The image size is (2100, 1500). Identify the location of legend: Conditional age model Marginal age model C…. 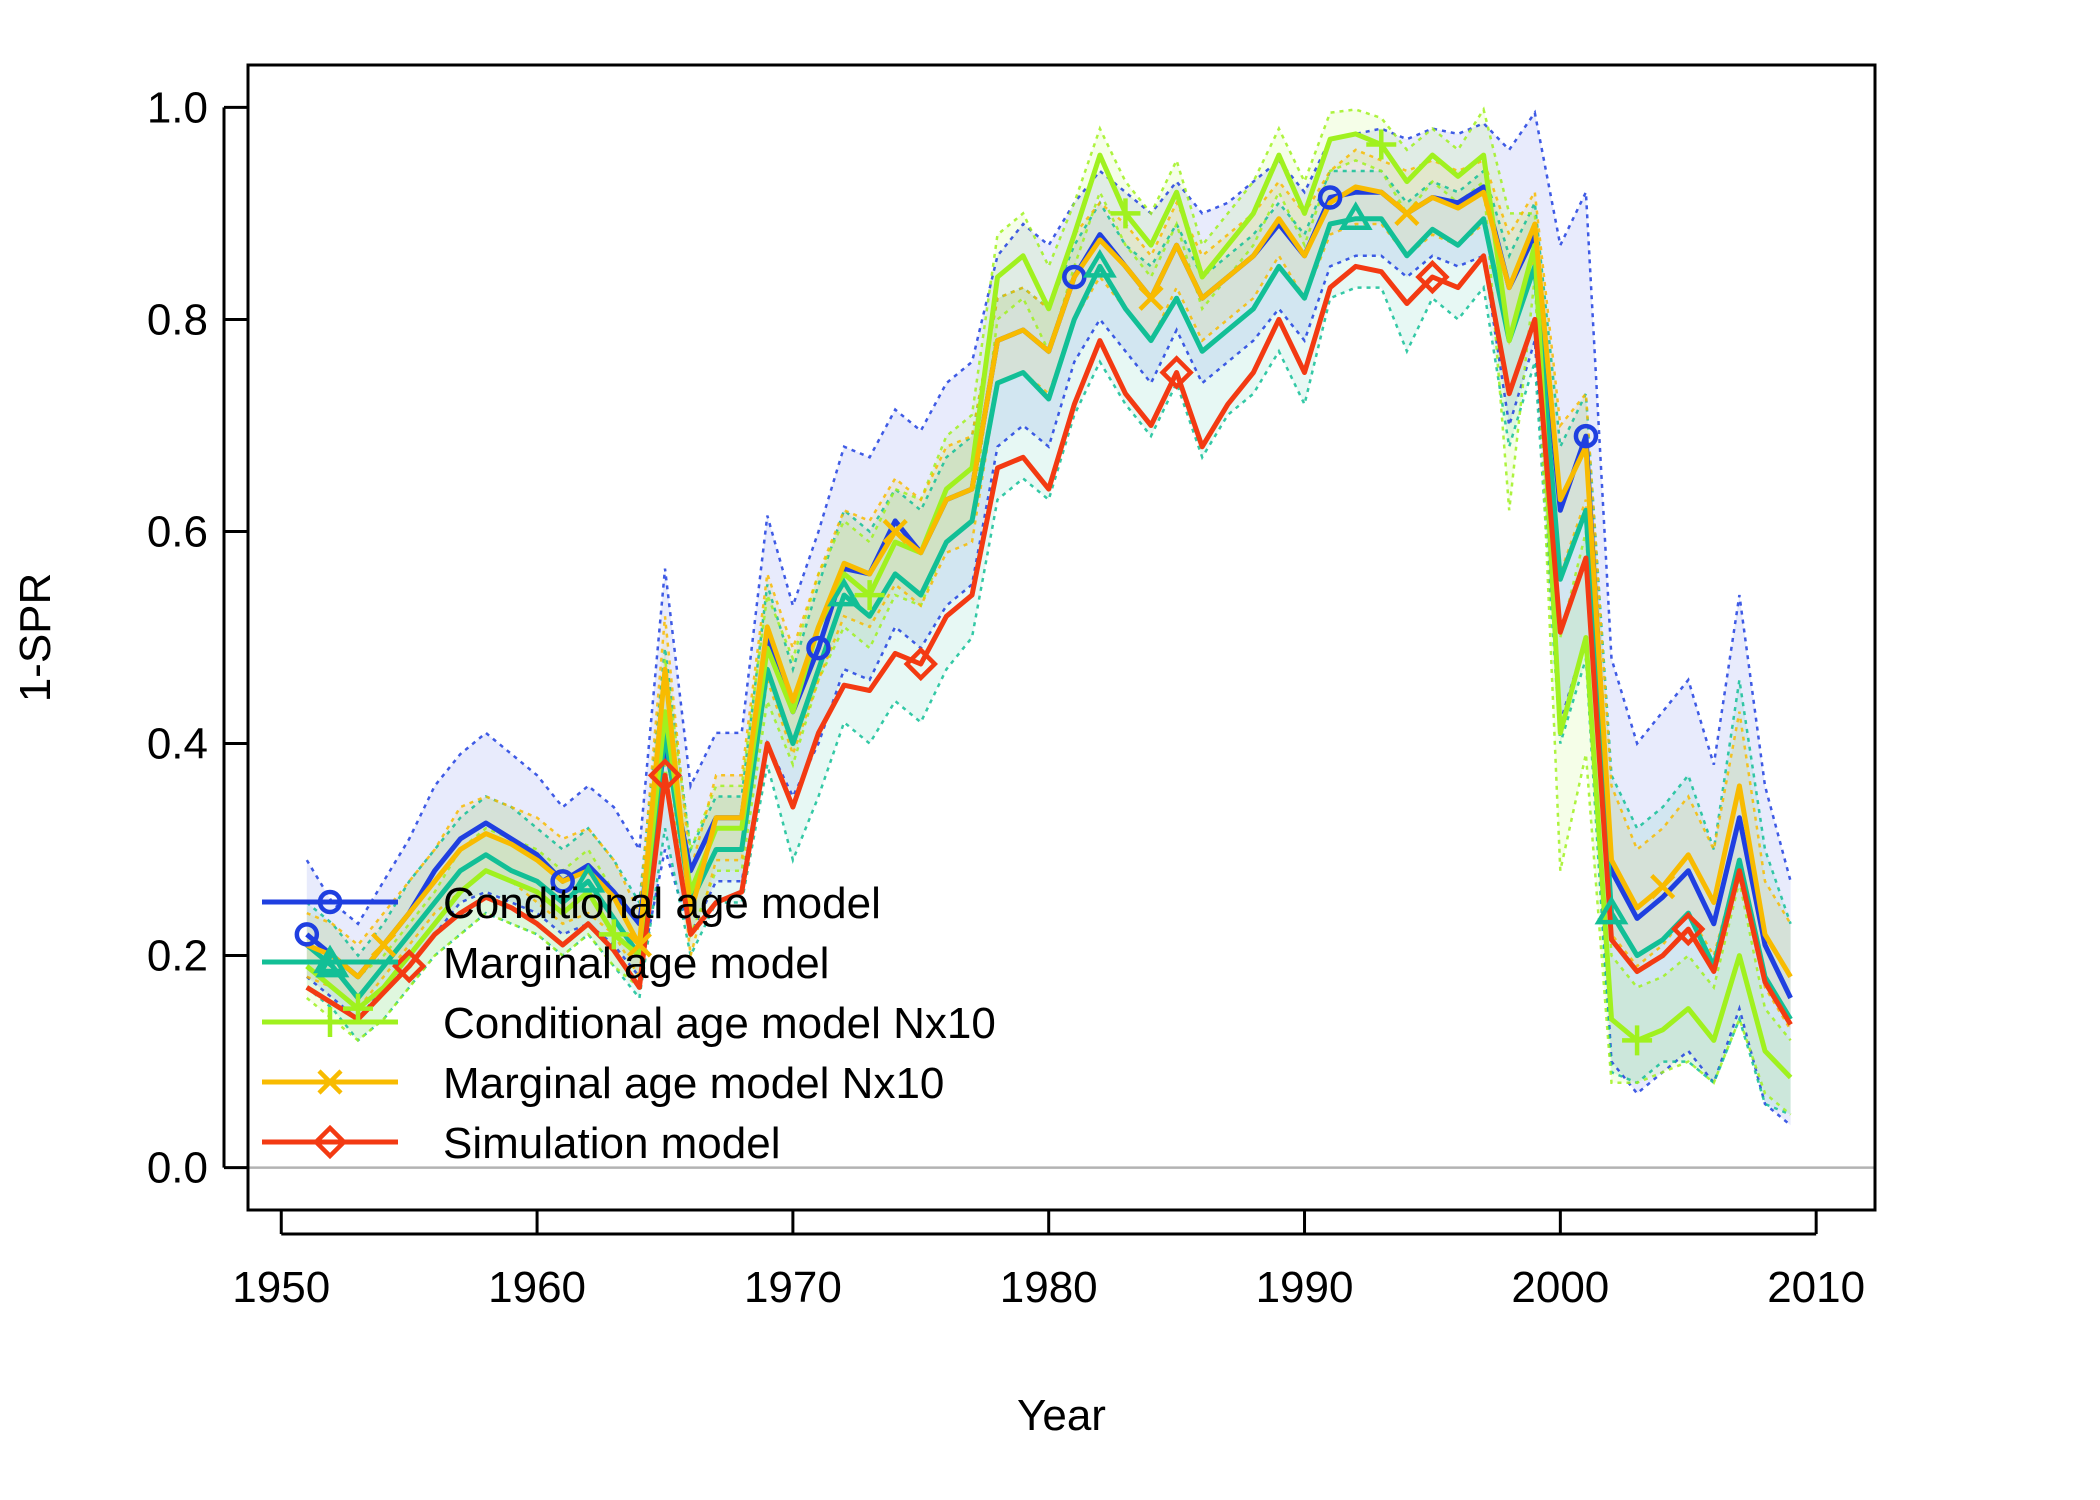
(629, 1023).